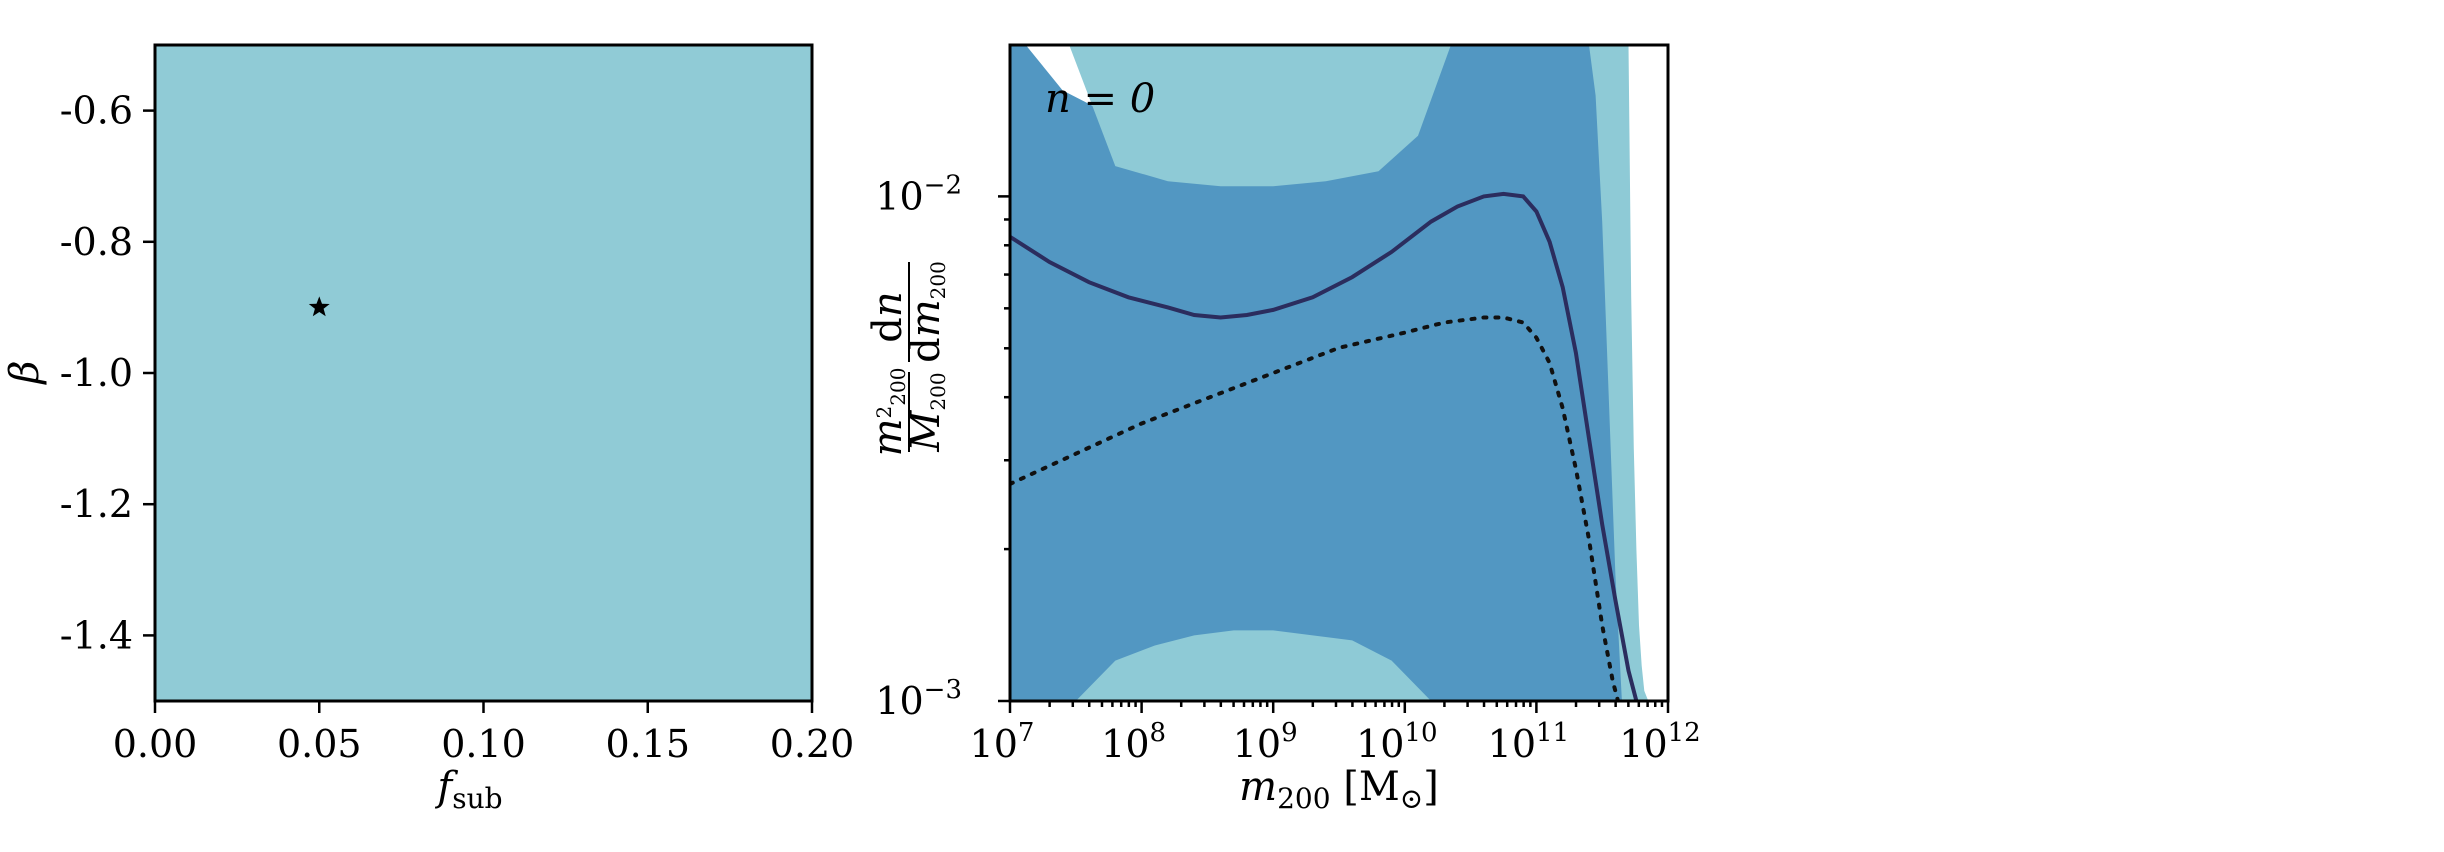 The image size is (2444, 852). What do you see at coordinates (926, 412) in the screenshot?
I see `svg-text: M200` at bounding box center [926, 412].